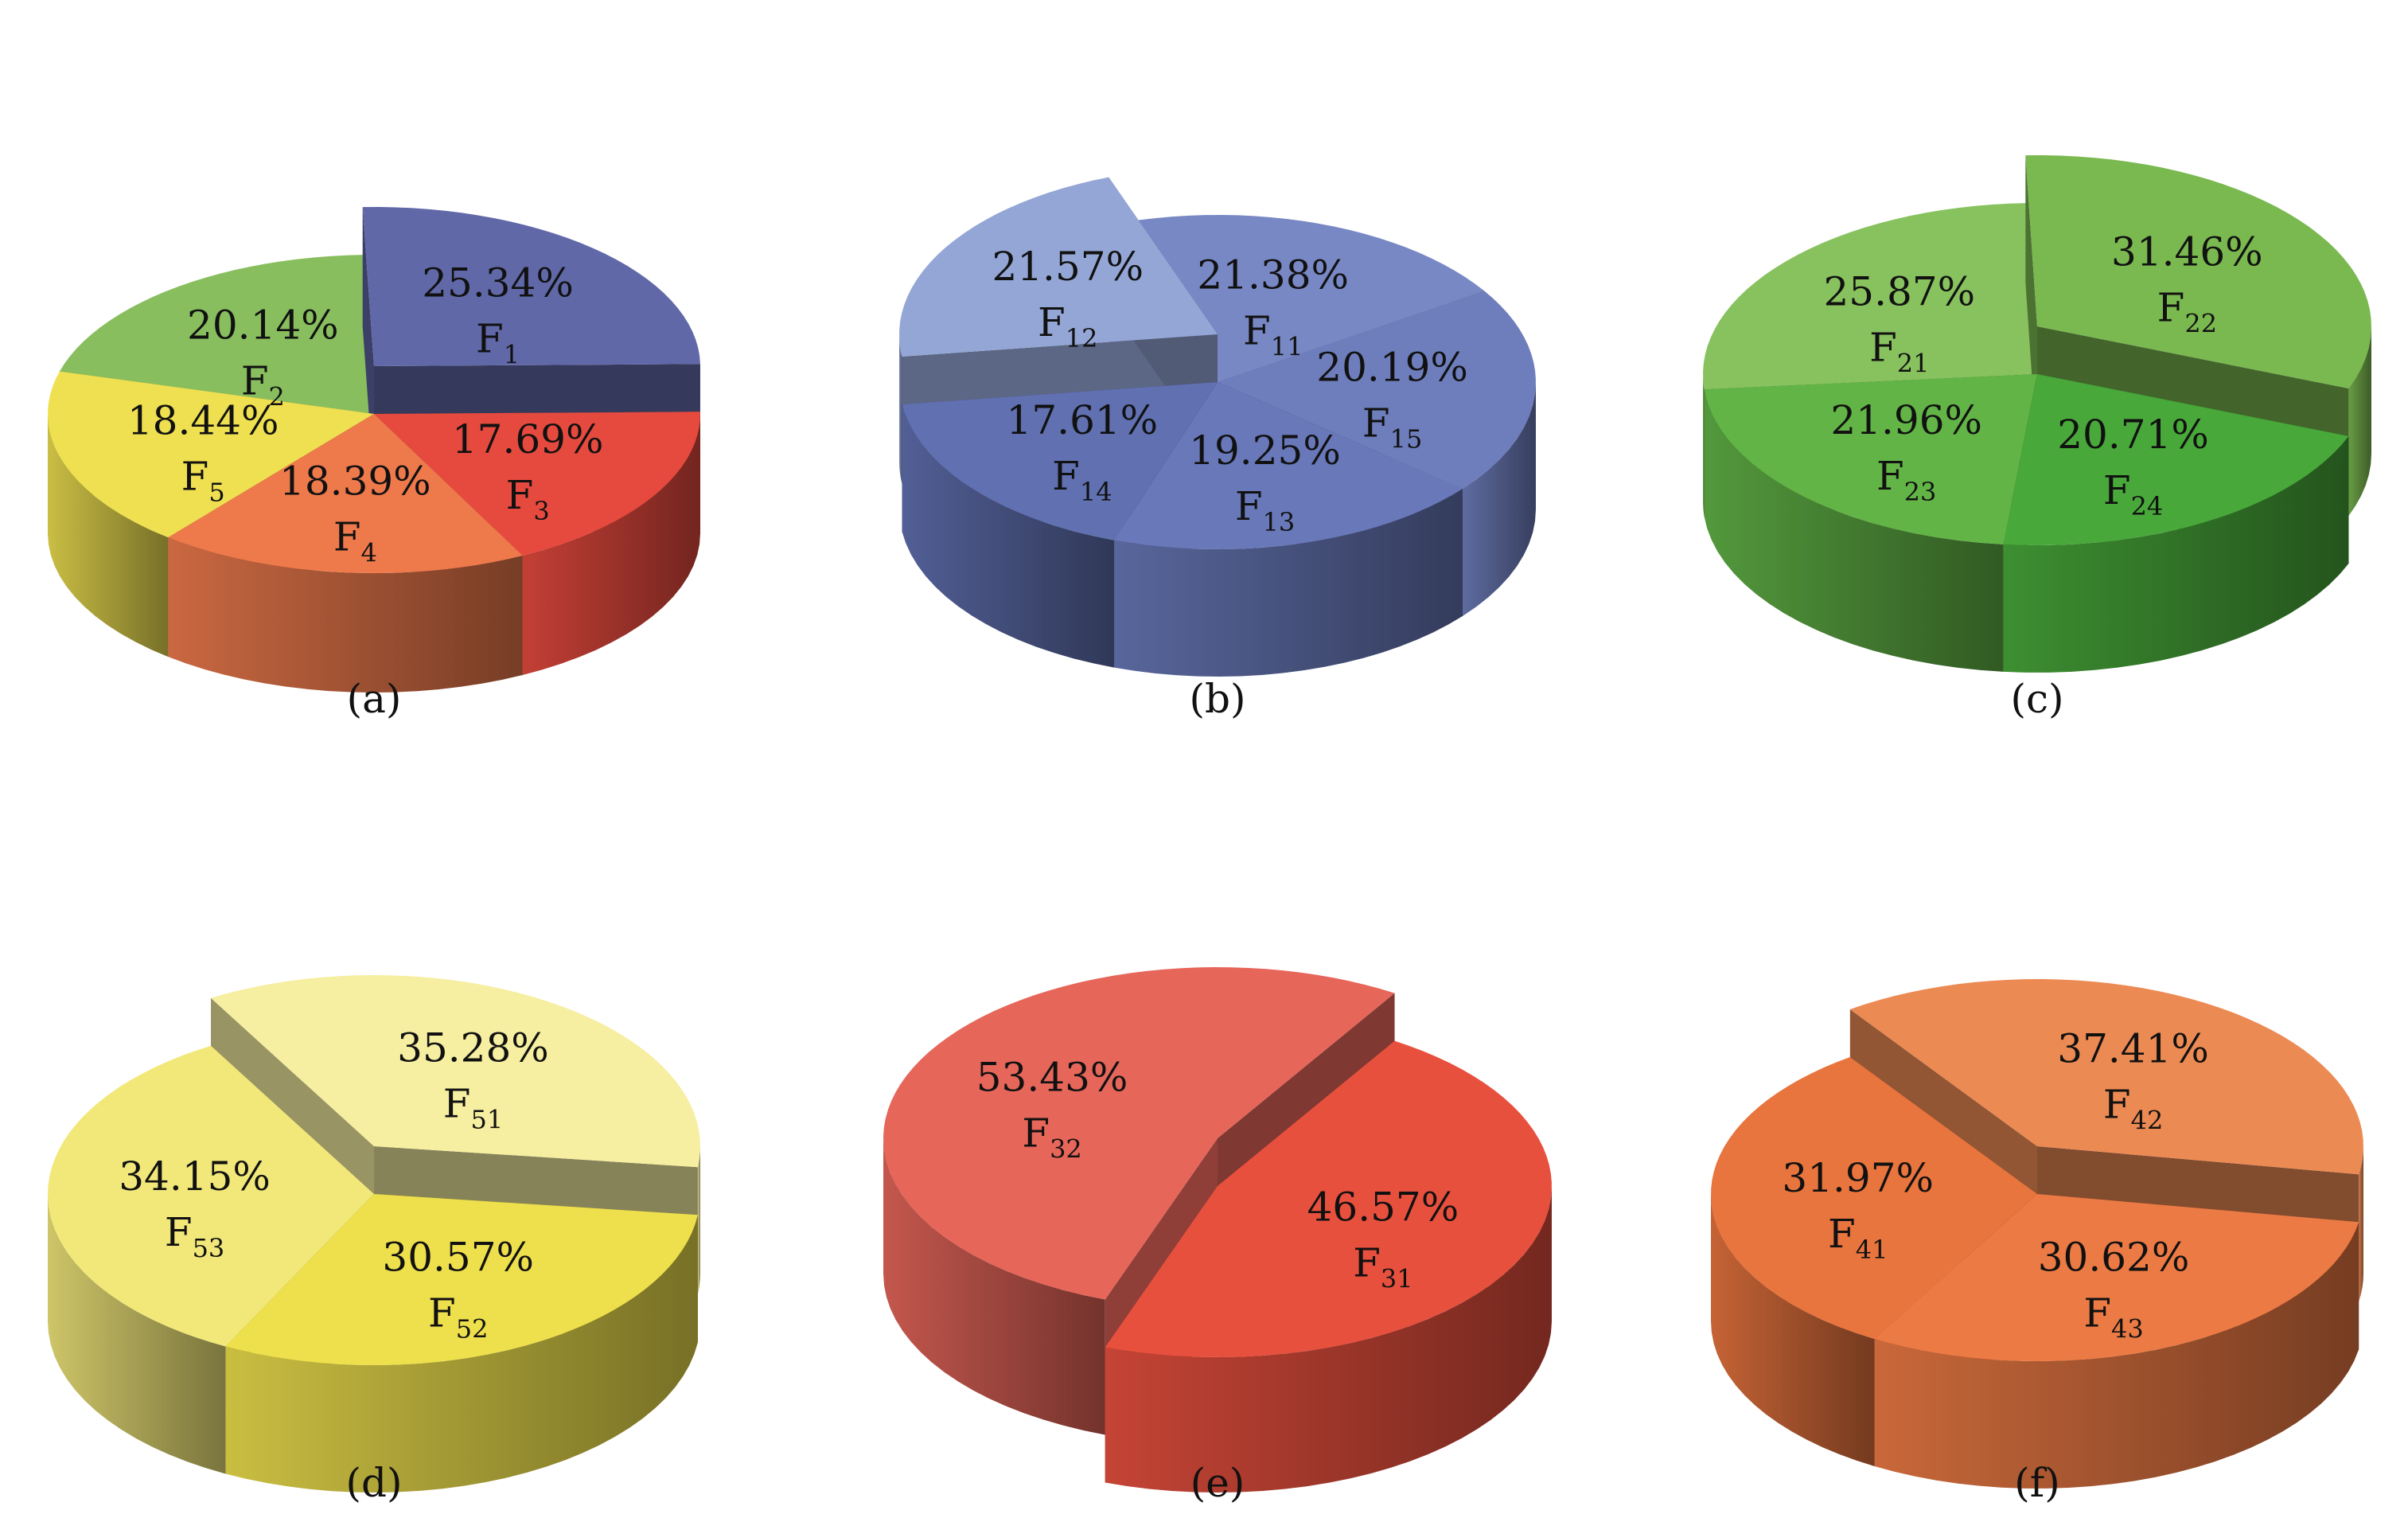  What do you see at coordinates (1068, 267) in the screenshot?
I see `slice-percent-label: 21.57%` at bounding box center [1068, 267].